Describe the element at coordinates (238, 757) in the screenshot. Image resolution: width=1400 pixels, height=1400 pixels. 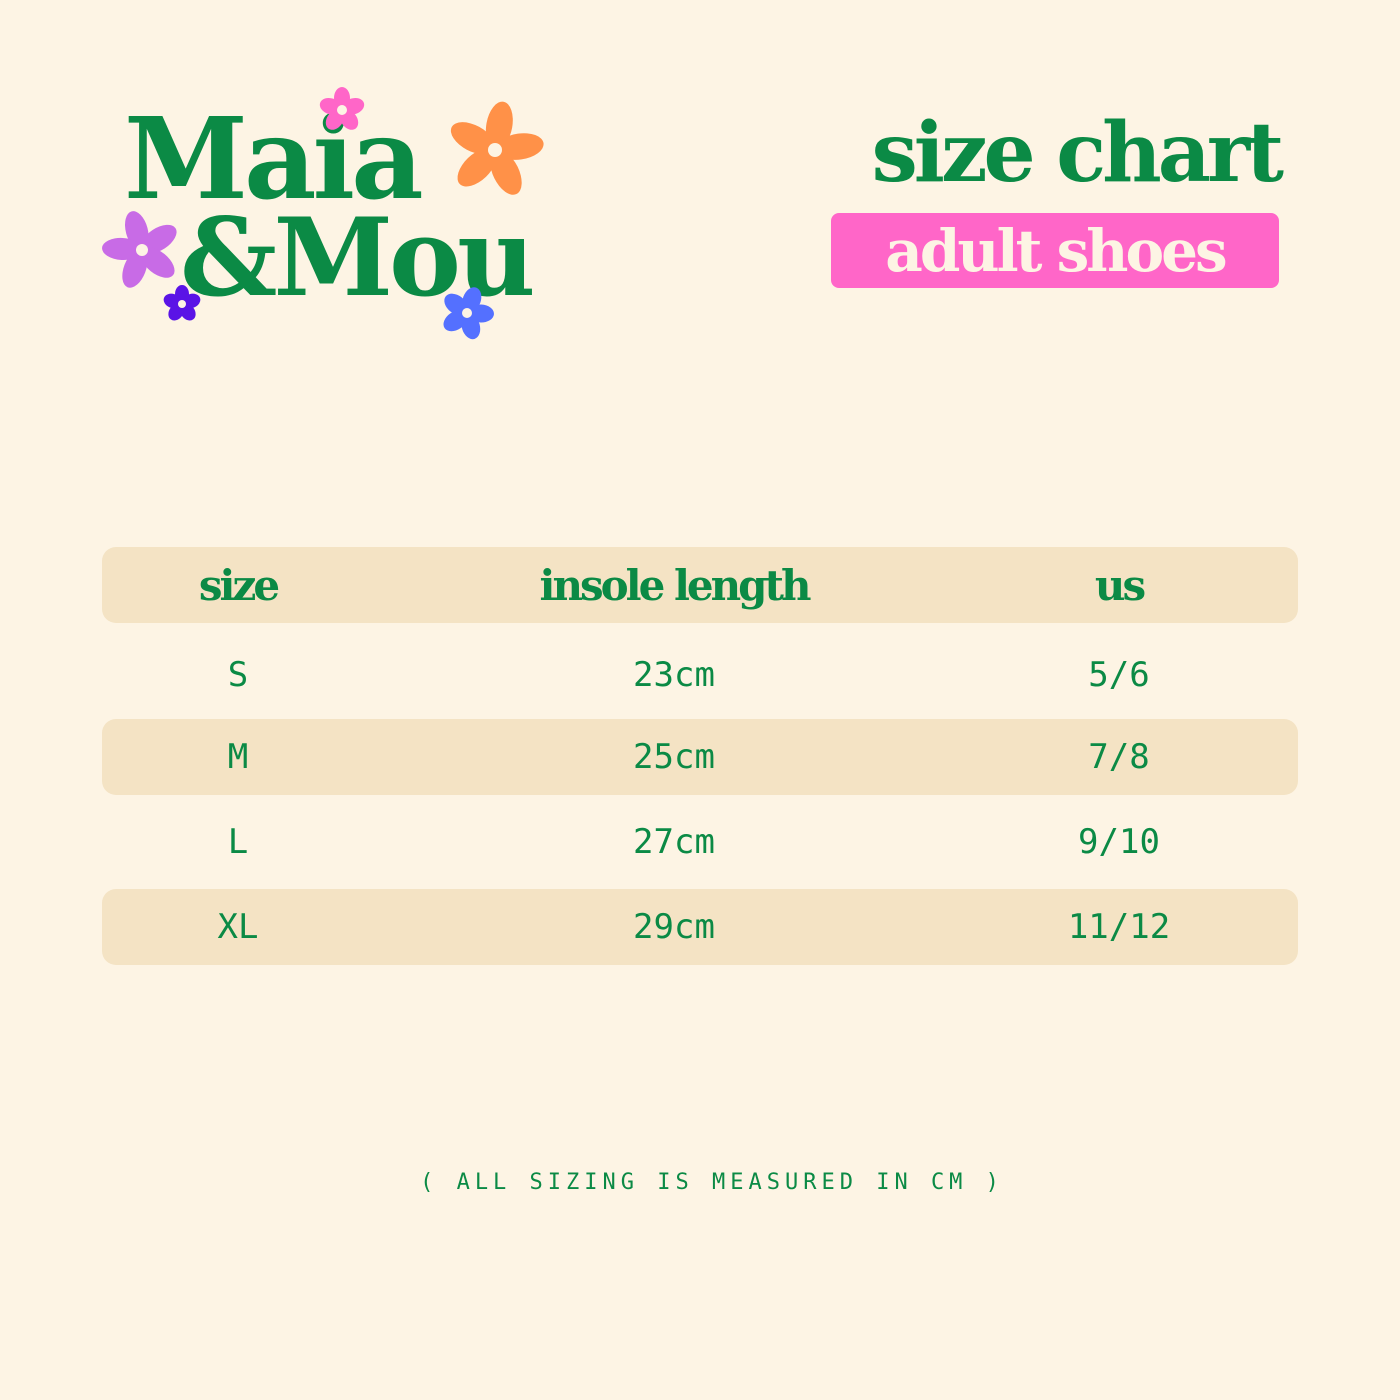
I see `cell-size: M` at that location.